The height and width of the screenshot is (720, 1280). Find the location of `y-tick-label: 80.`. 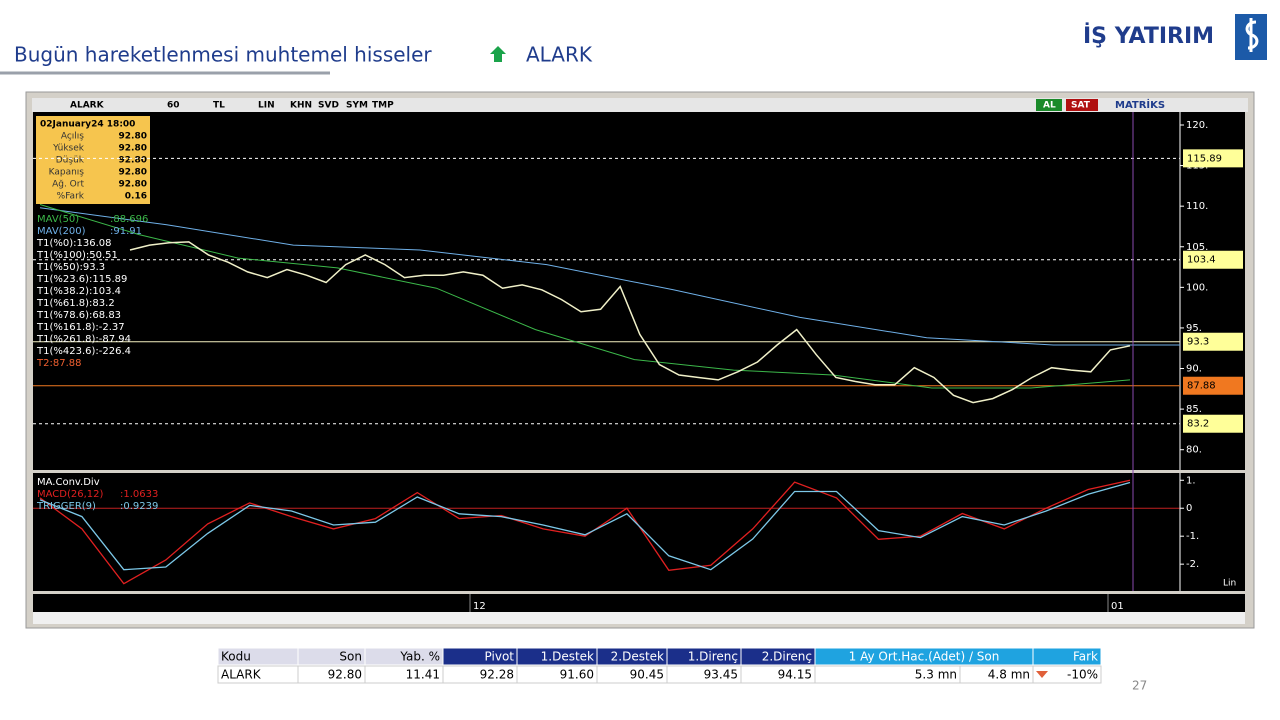

y-tick-label: 80. is located at coordinates (1194, 450).